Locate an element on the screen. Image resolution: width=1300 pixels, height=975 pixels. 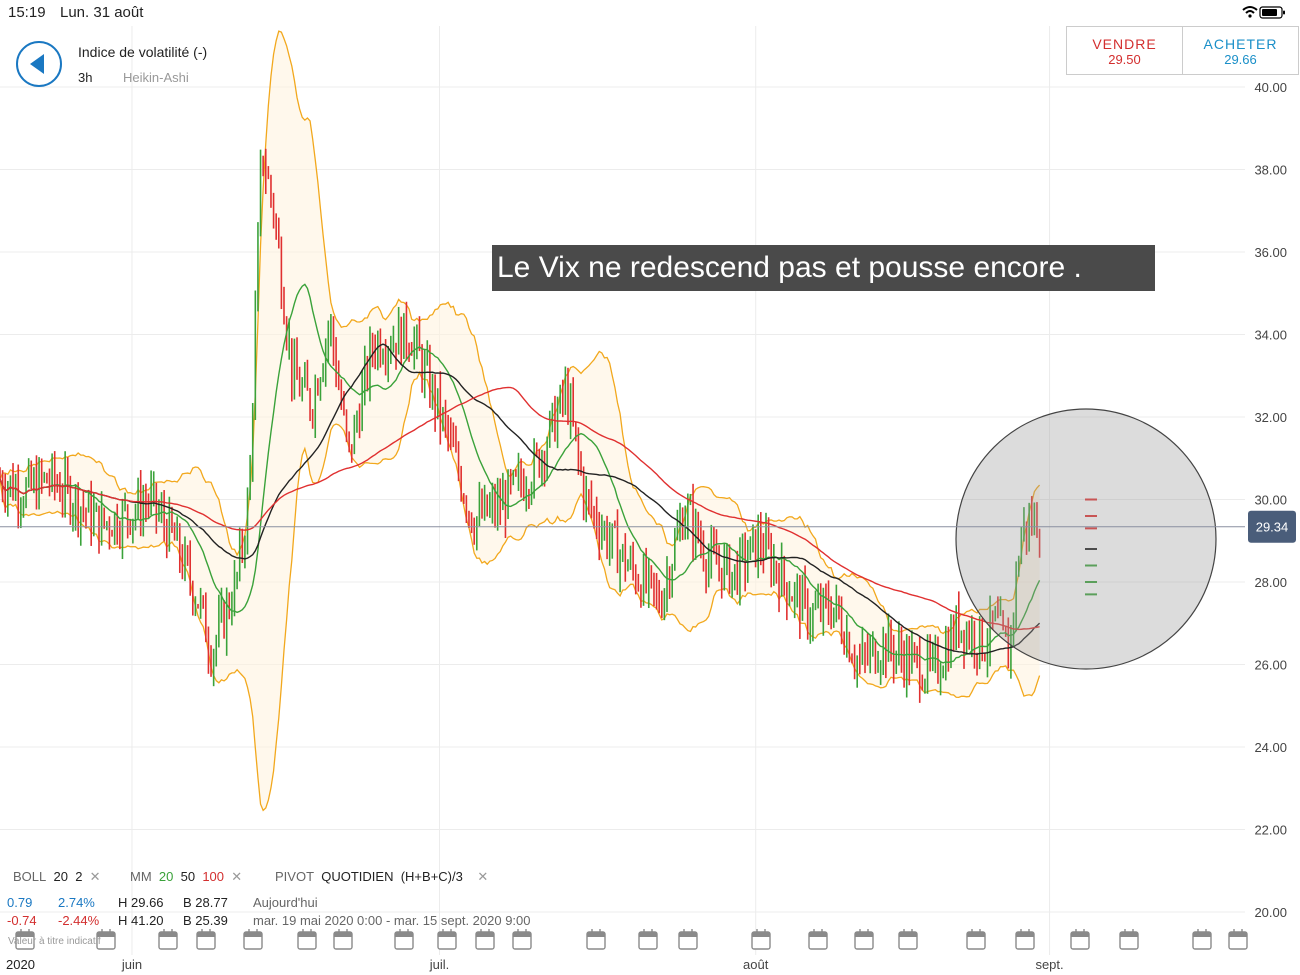
wifi-icon is located at coordinates (1250, 12).